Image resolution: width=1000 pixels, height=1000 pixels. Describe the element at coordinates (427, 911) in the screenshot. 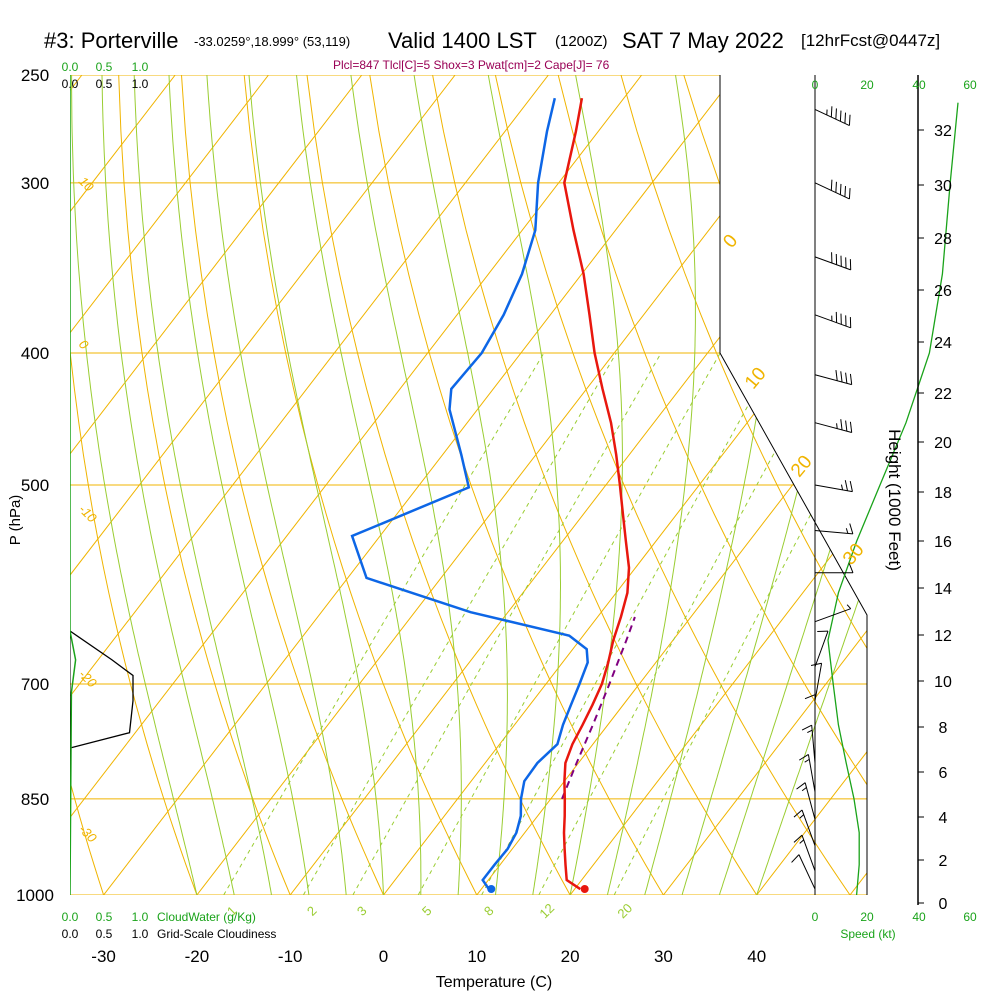

I see `mixing-ratio-label: 5` at that location.